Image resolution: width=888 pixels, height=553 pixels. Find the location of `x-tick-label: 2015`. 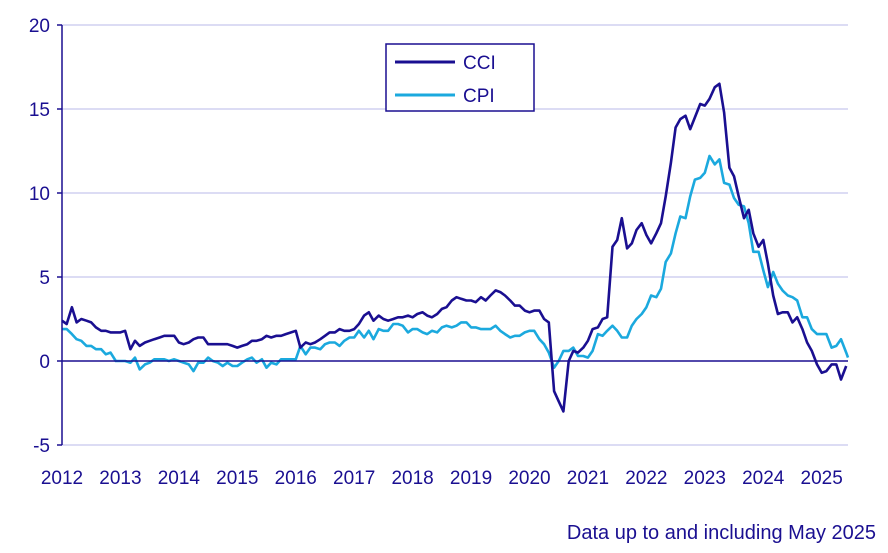

x-tick-label: 2015 is located at coordinates (237, 478).